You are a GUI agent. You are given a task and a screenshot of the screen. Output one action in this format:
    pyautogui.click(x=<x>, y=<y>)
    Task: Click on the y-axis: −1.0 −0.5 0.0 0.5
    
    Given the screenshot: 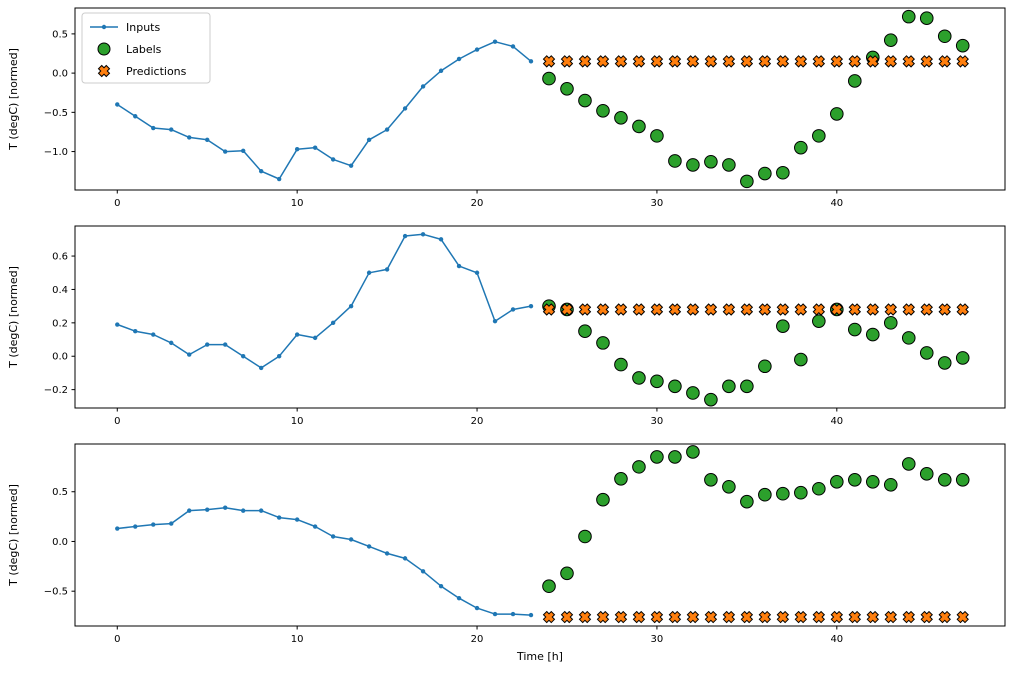 What is the action you would take?
    pyautogui.click(x=59, y=93)
    